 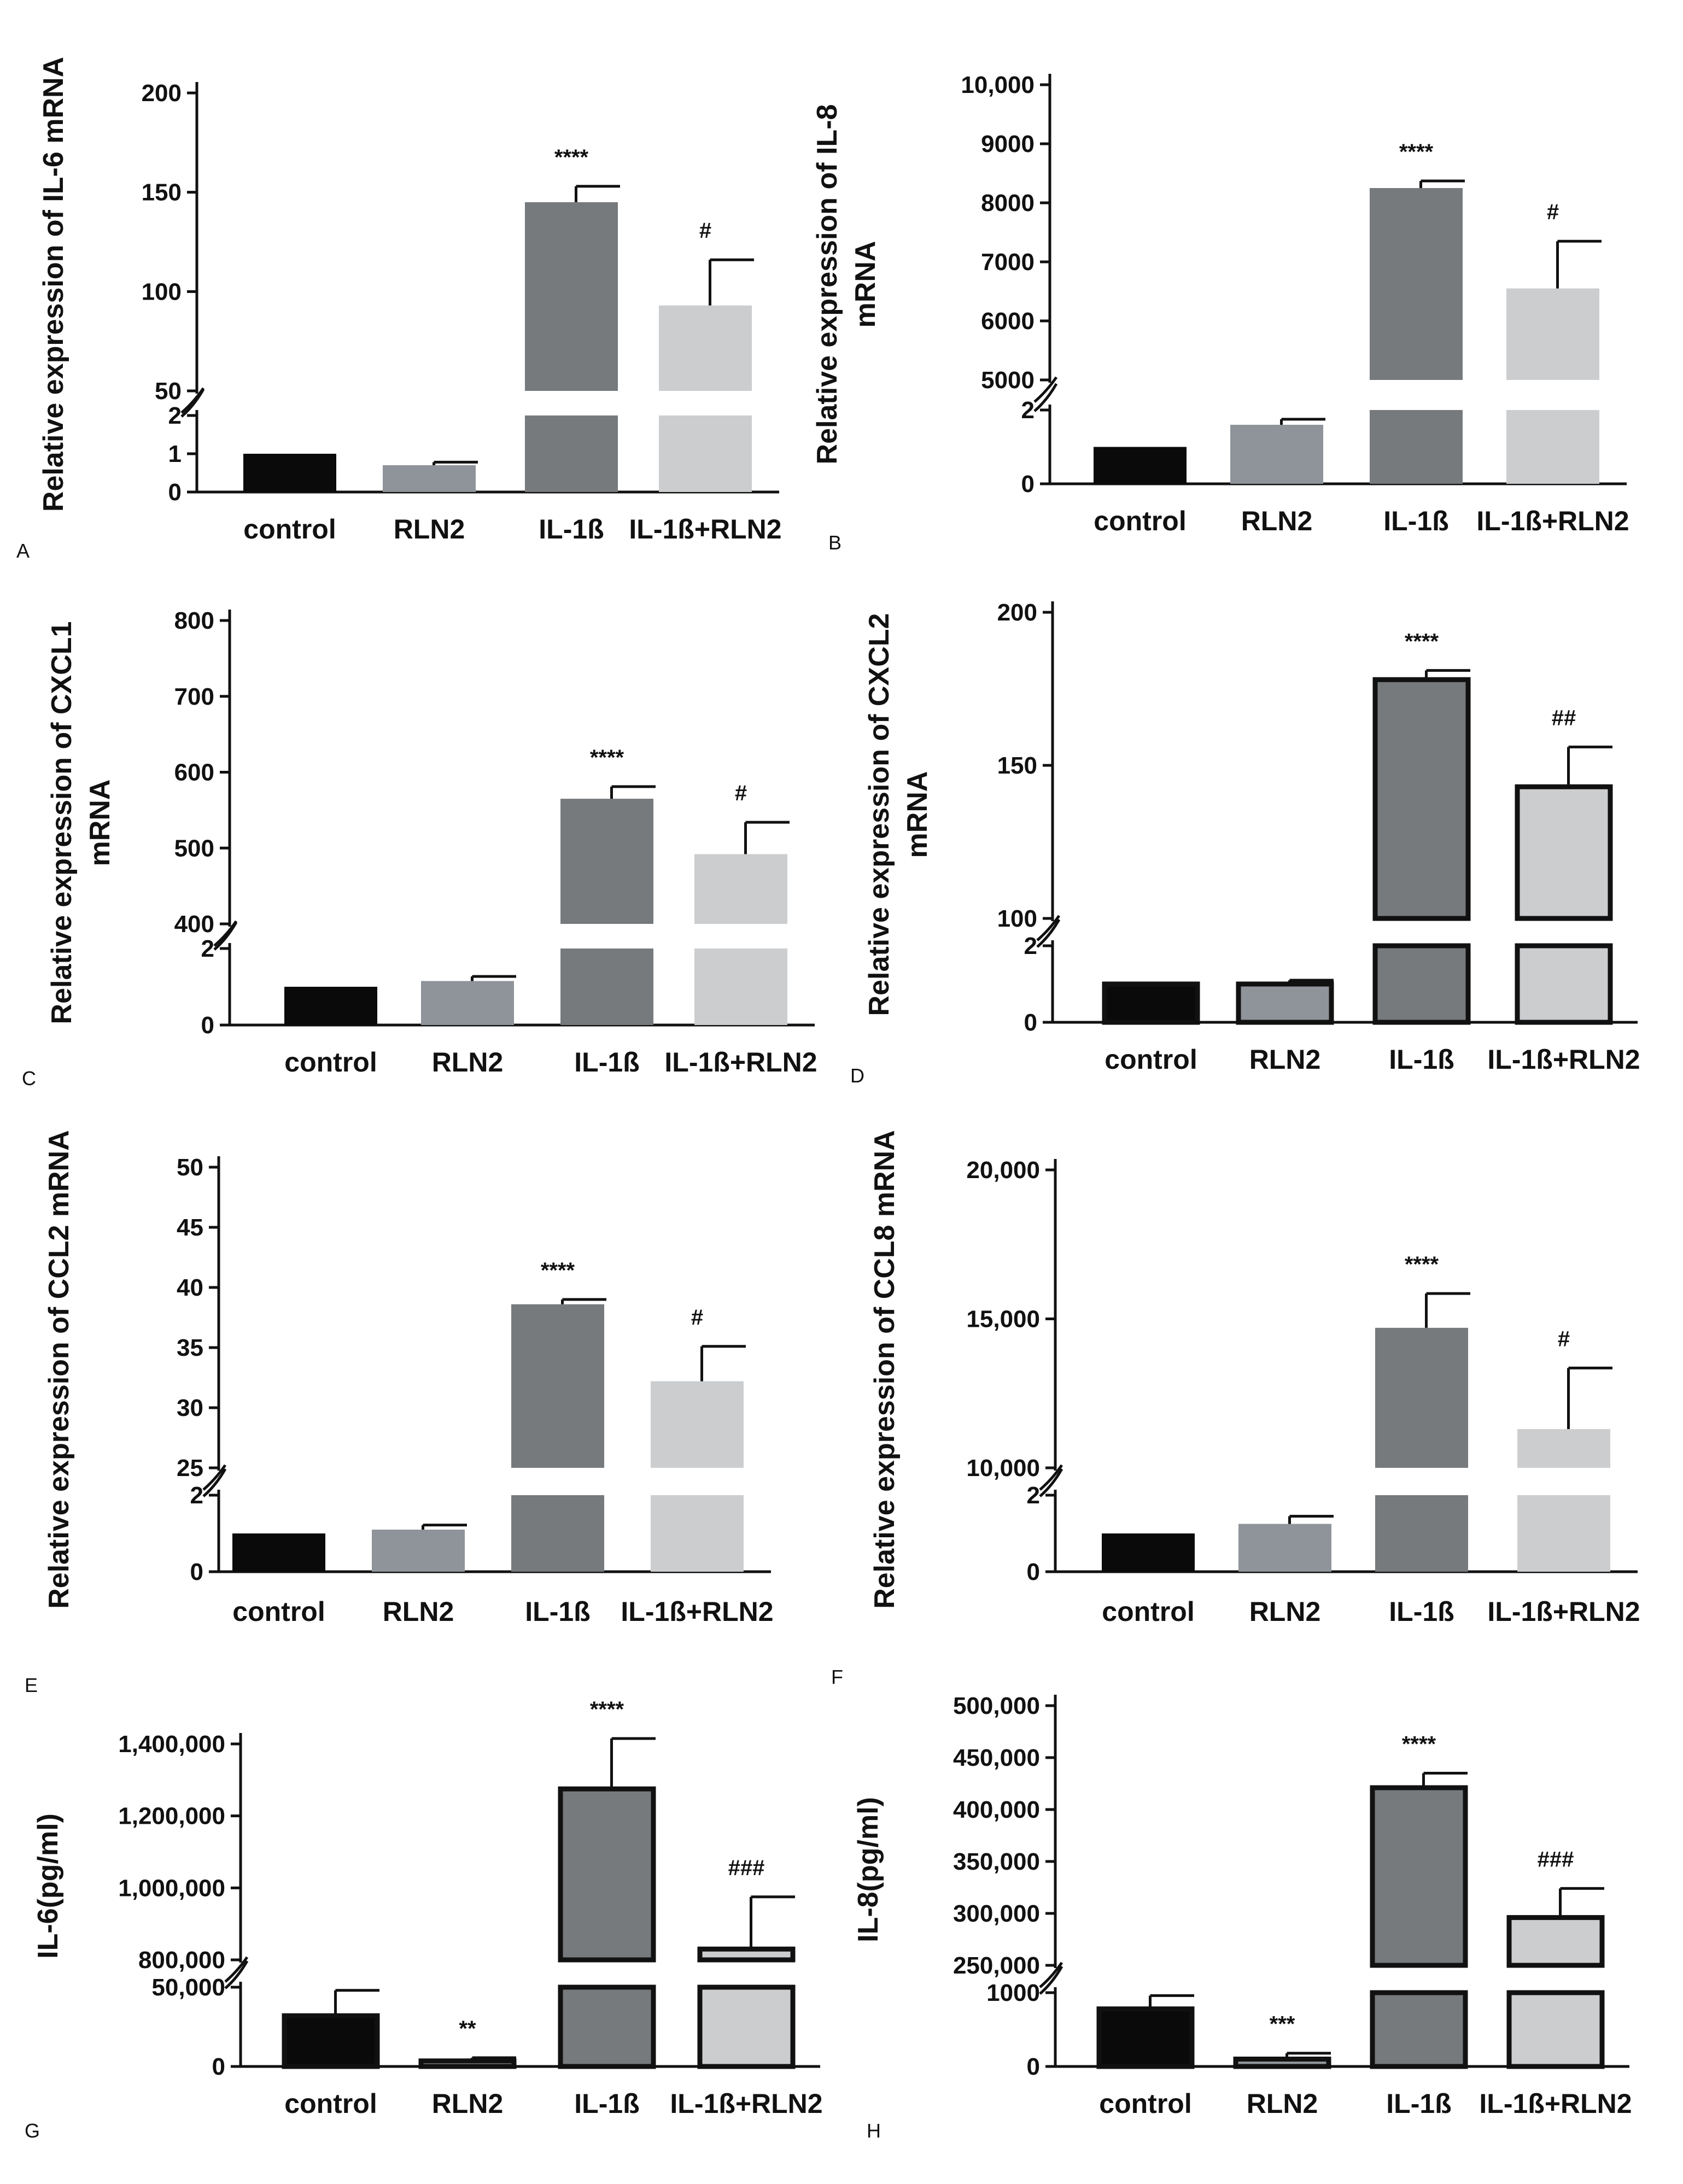 What do you see at coordinates (171, 1744) in the screenshot?
I see `y-tick-label: 1,400,000` at bounding box center [171, 1744].